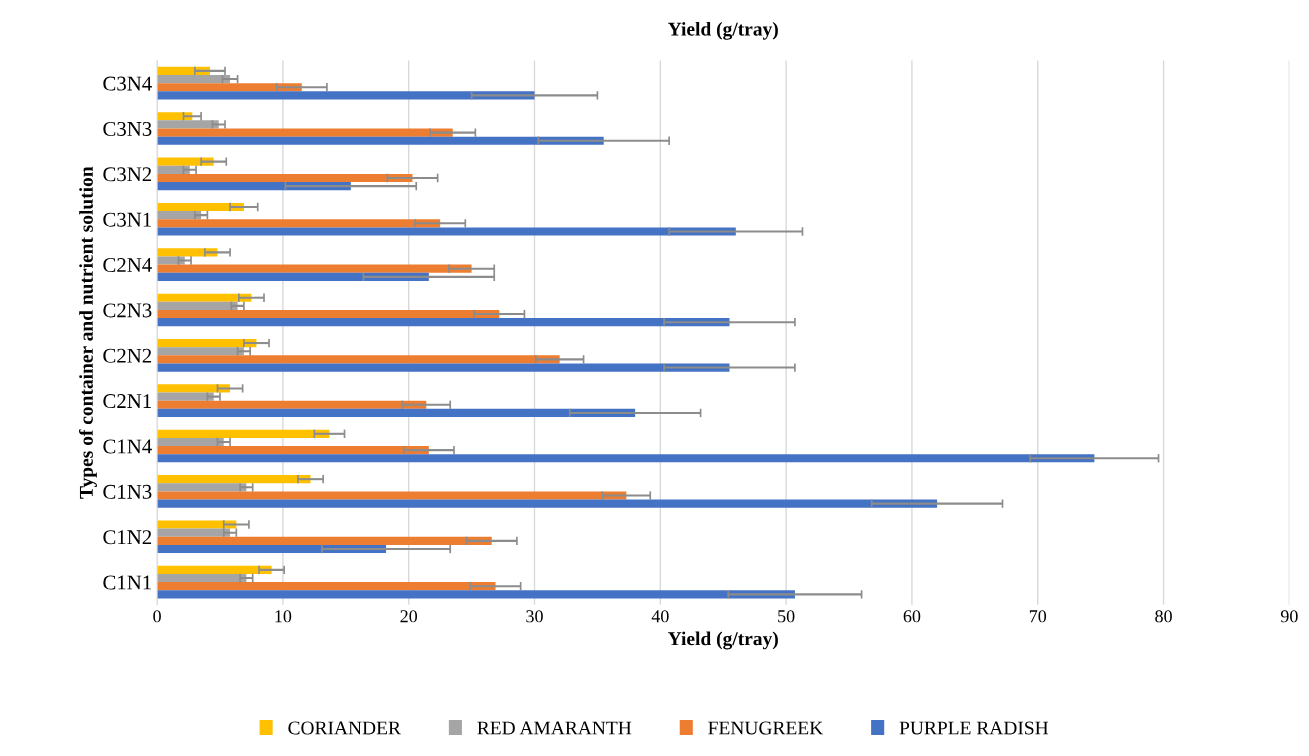 The height and width of the screenshot is (756, 1309). What do you see at coordinates (723, 30) in the screenshot?
I see `chart-title: Yield (g/tray)` at bounding box center [723, 30].